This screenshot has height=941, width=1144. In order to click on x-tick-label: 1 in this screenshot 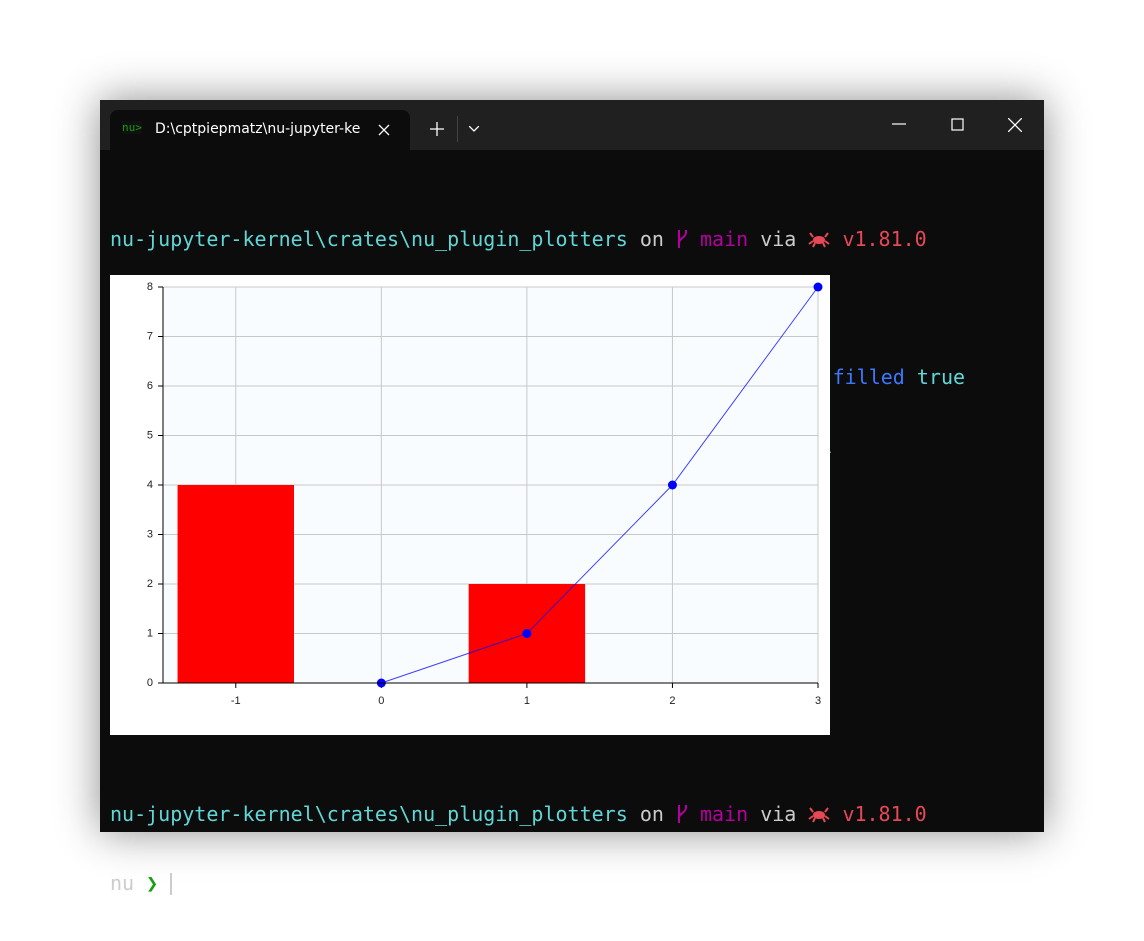, I will do `click(527, 701)`.